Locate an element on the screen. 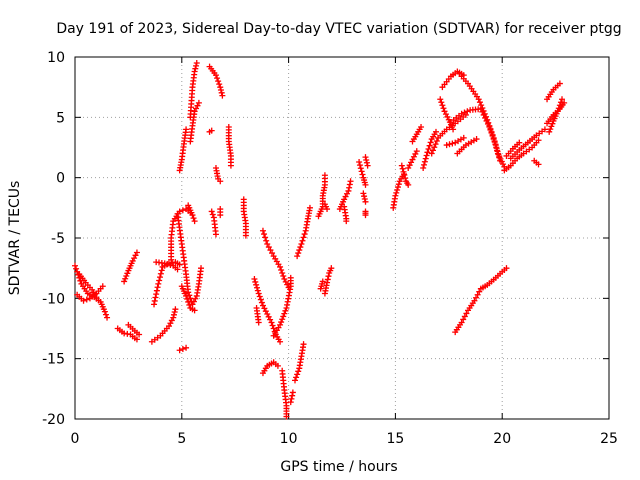  y-axis-title: SDTVAR / TECUs is located at coordinates (15, 238).